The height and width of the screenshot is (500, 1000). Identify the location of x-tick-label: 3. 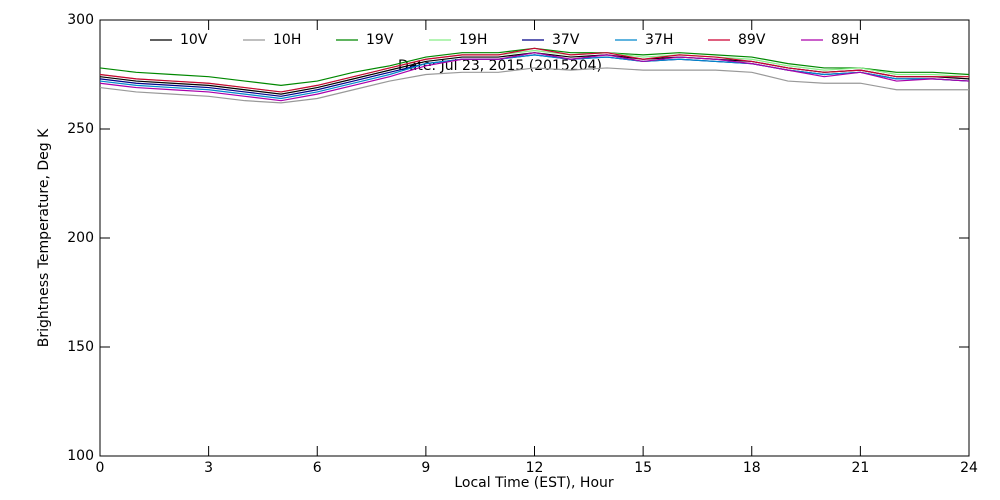
(208, 468).